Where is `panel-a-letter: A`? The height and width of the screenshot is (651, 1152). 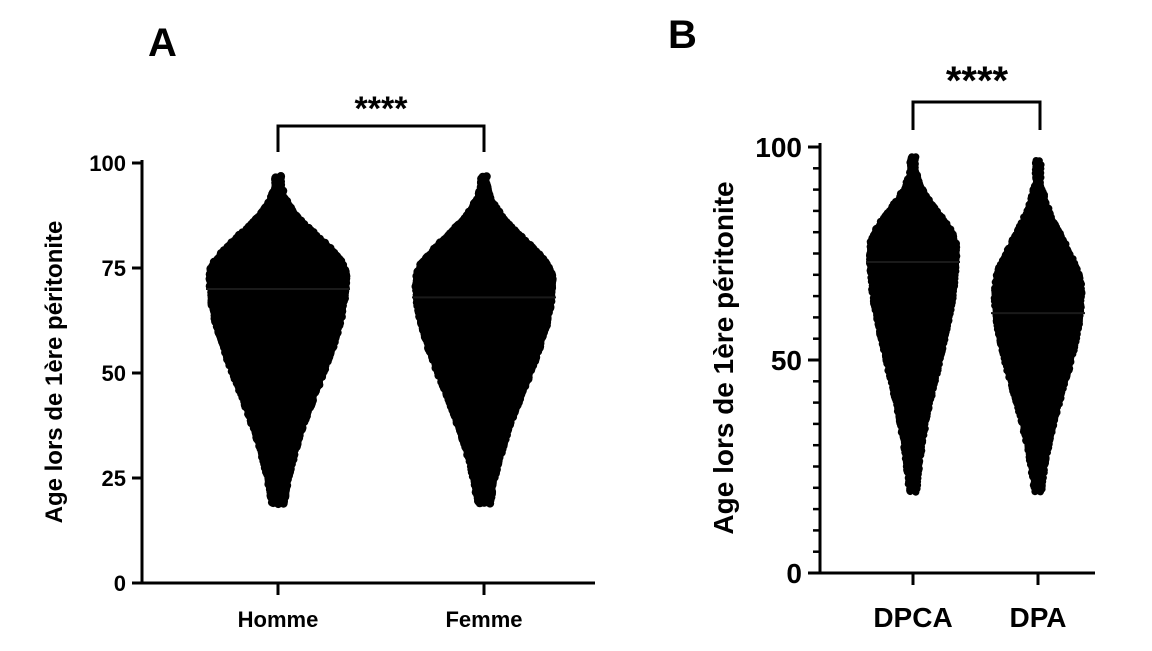 panel-a-letter: A is located at coordinates (162, 43).